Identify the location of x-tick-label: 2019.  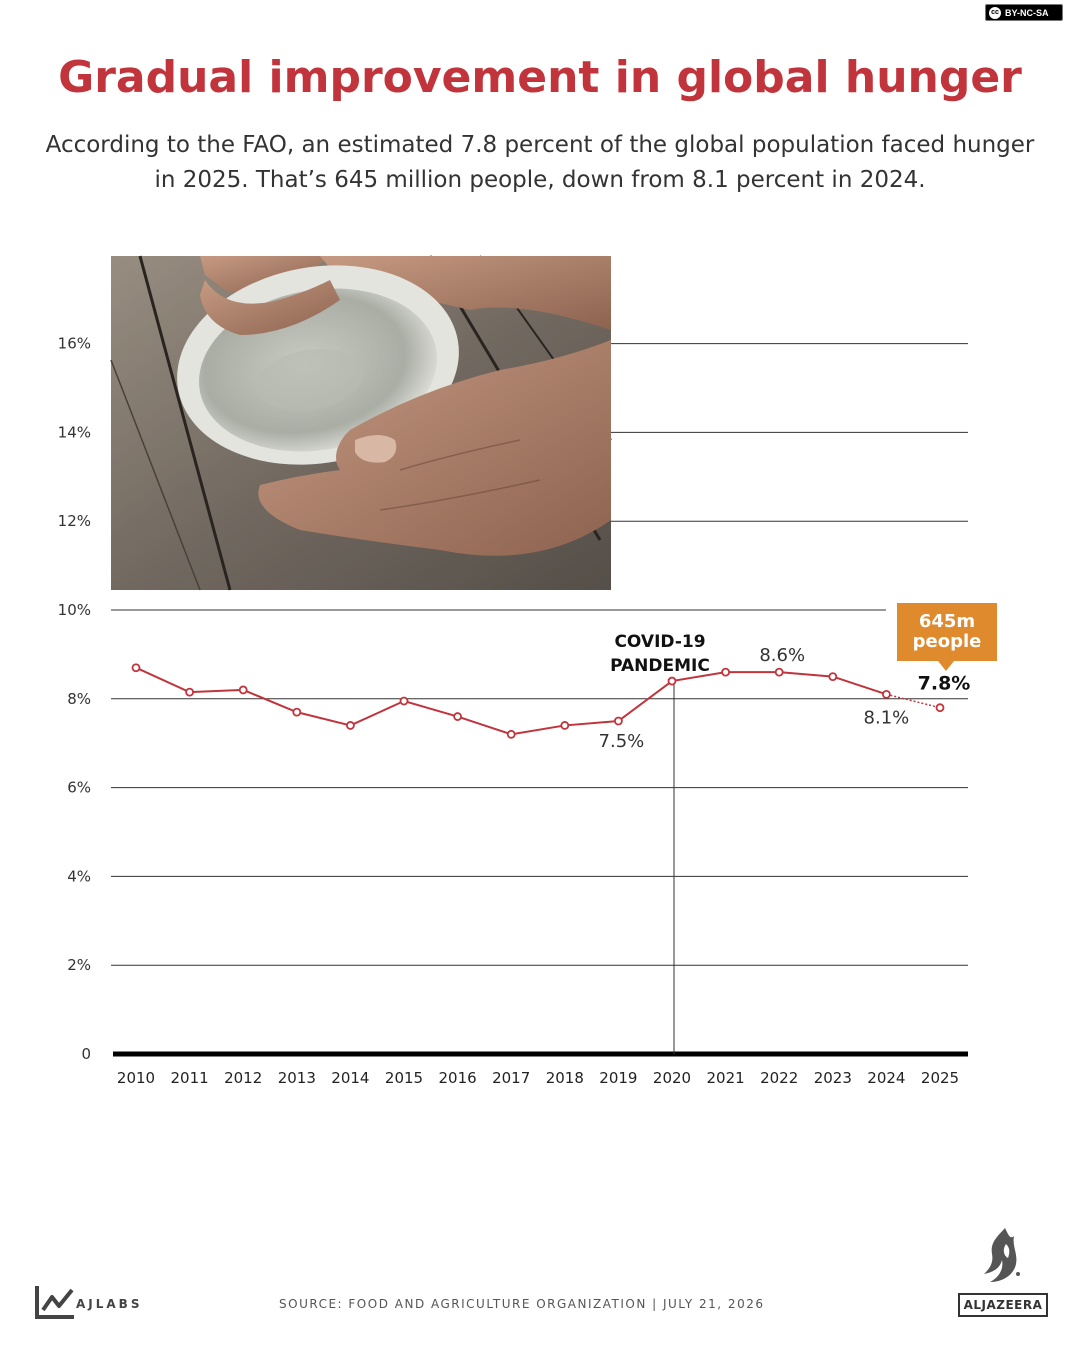
(618, 1078).